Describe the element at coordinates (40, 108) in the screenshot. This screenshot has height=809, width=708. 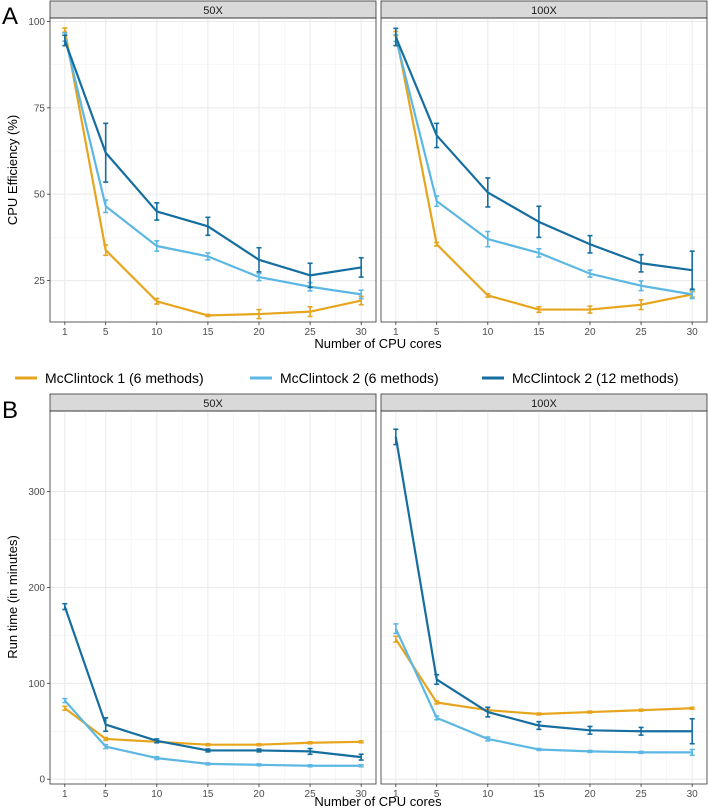
I see `y-tick-label: 75` at that location.